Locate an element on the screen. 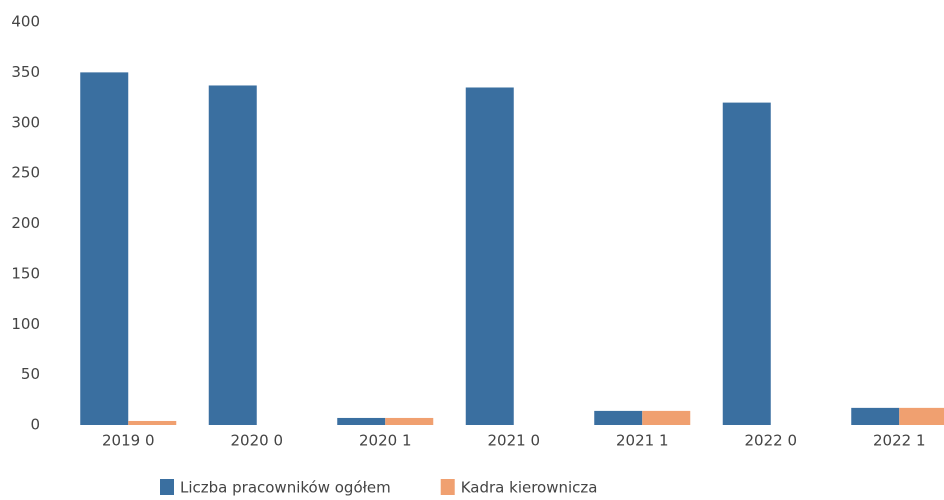 This screenshot has width=944, height=500. y-tick-label: 250 is located at coordinates (25, 173).